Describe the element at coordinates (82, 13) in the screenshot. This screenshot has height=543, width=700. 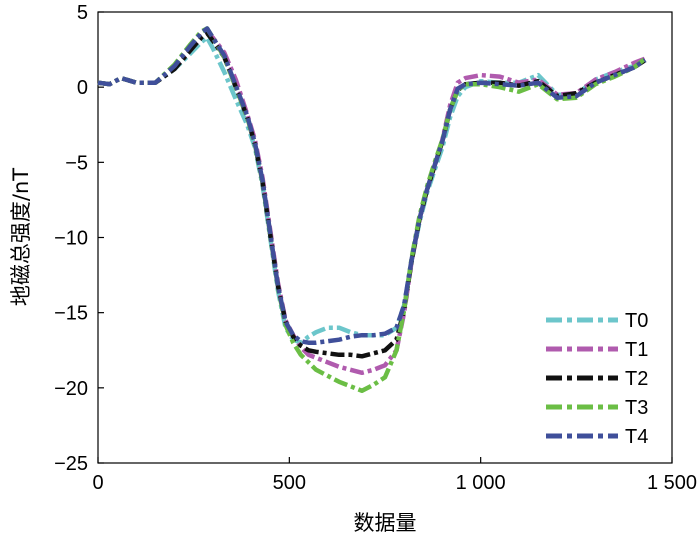
I see `y-tick-label: 5` at that location.